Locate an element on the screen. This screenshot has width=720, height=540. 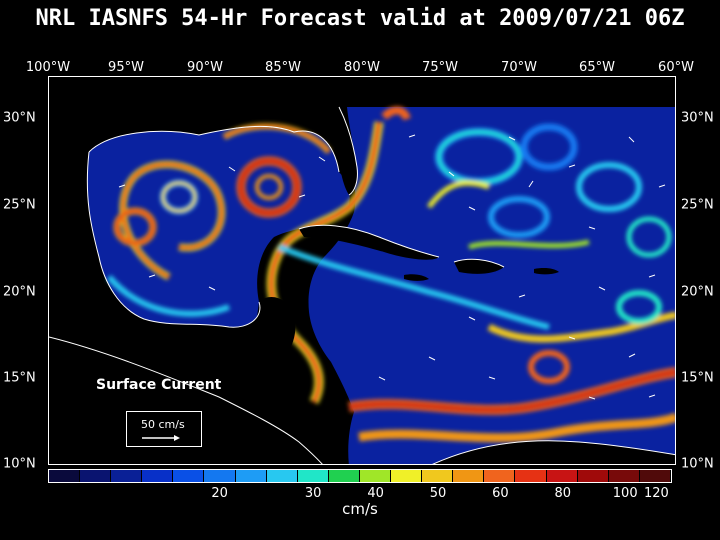
lon-label: 85°W is located at coordinates (283, 67).